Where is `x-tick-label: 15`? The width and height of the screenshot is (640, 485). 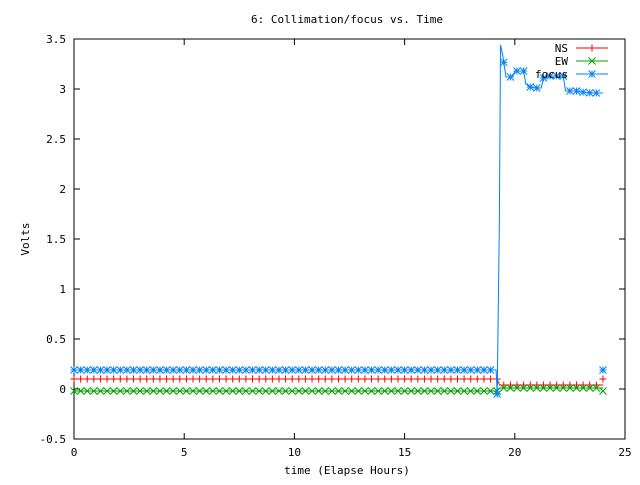 x-tick-label: 15 is located at coordinates (404, 452).